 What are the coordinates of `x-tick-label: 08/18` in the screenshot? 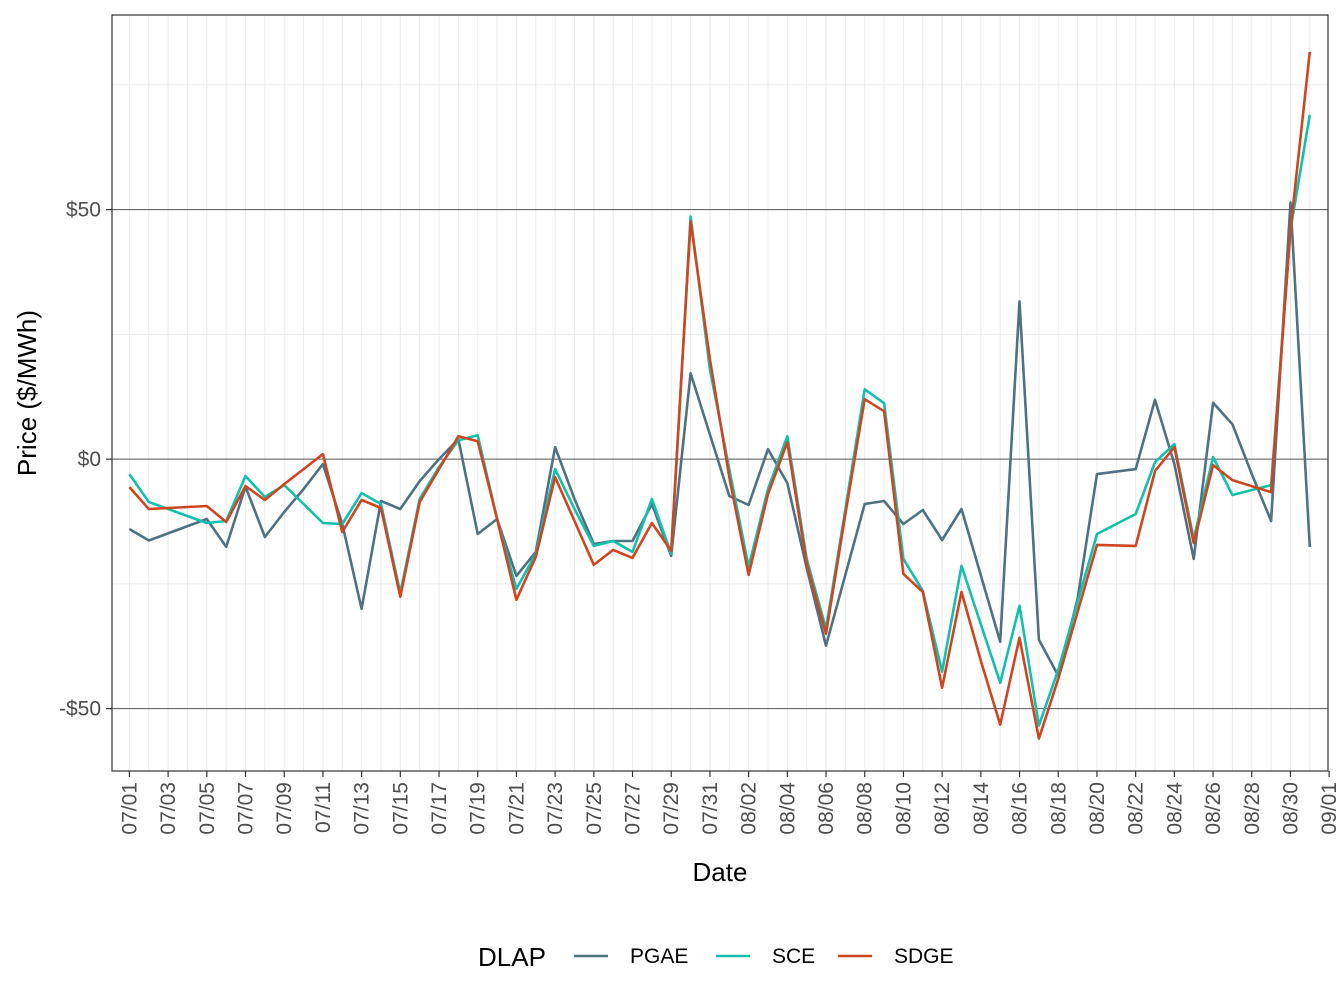 It's located at (1058, 808).